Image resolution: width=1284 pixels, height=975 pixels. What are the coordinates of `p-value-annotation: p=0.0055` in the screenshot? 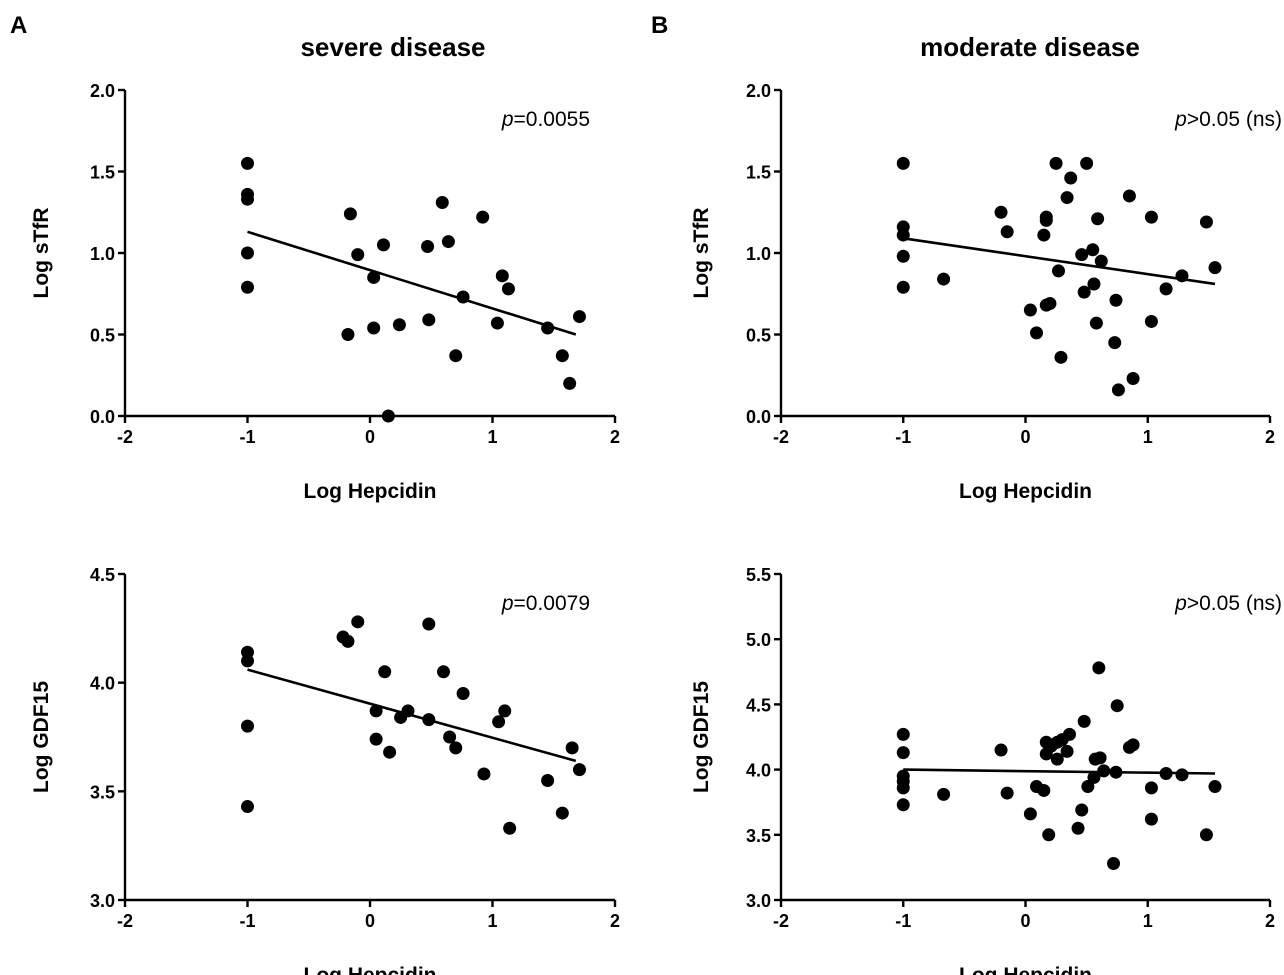 It's located at (545, 119).